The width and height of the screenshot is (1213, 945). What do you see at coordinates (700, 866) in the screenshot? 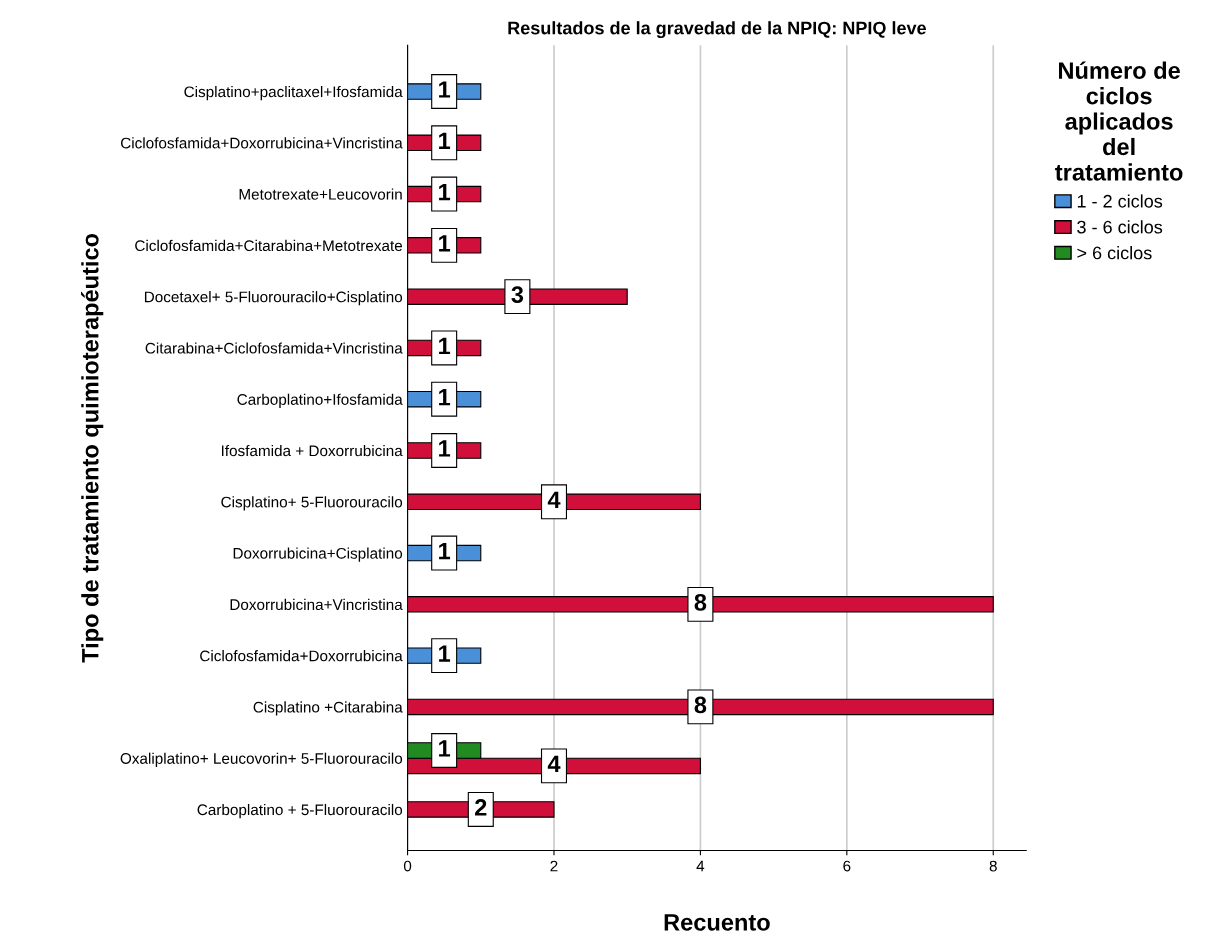
I see `x-tick-label: 4` at bounding box center [700, 866].